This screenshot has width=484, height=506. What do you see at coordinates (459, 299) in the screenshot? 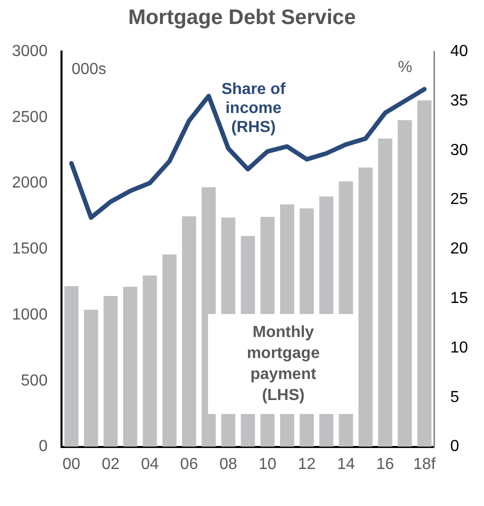
I see `y2-tick-label: 15` at bounding box center [459, 299].